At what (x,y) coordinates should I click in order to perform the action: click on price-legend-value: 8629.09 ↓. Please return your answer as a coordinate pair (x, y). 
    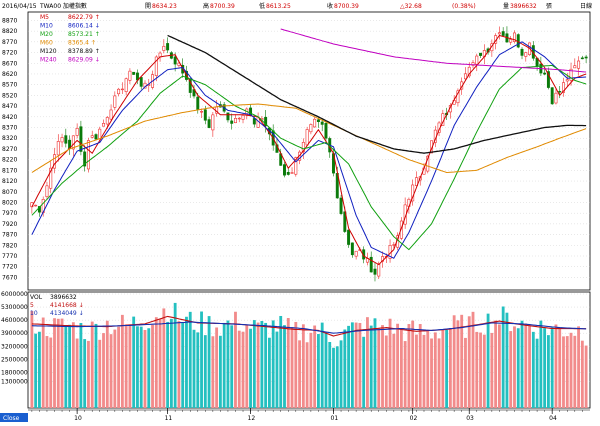
    Looking at the image, I should click on (84, 60).